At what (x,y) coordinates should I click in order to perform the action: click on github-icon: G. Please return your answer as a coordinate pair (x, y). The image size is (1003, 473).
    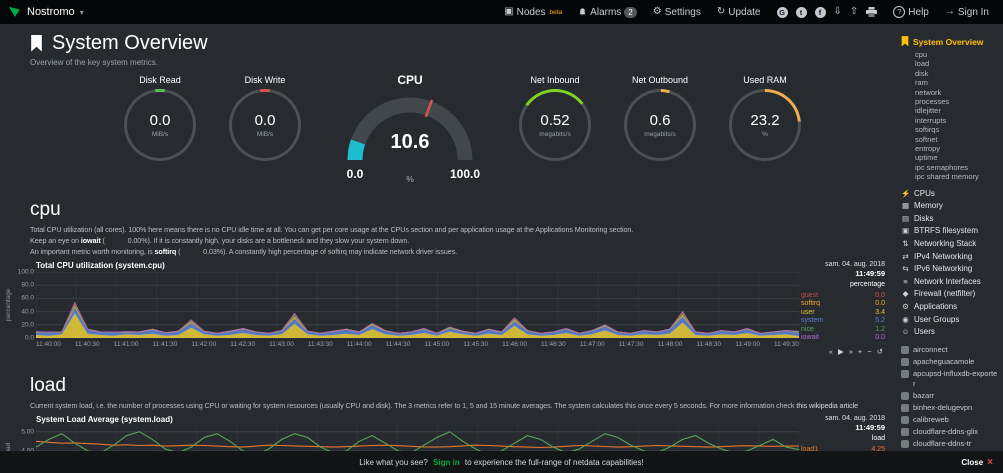
    Looking at the image, I should click on (782, 12).